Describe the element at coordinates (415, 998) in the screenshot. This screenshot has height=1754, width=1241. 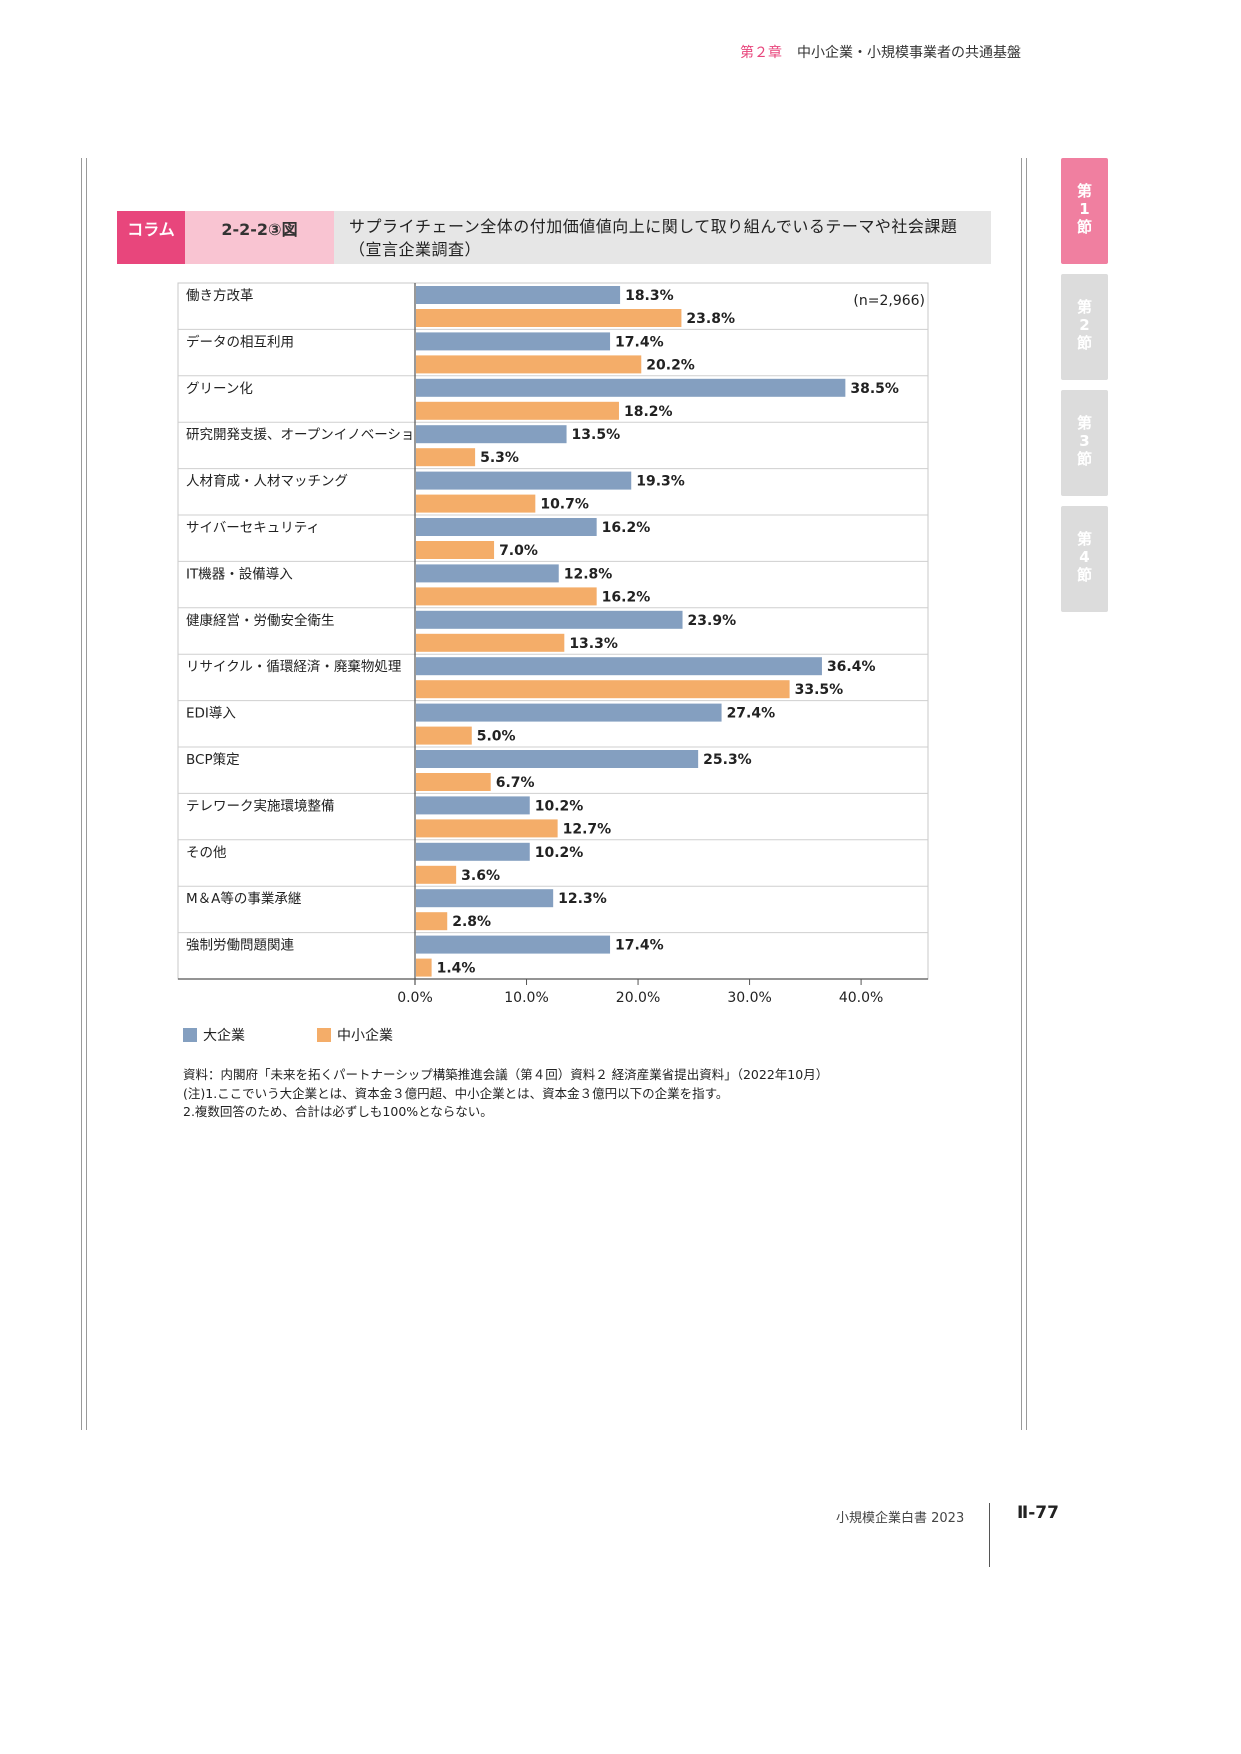
I see `x-tick-label: 0.0%` at that location.